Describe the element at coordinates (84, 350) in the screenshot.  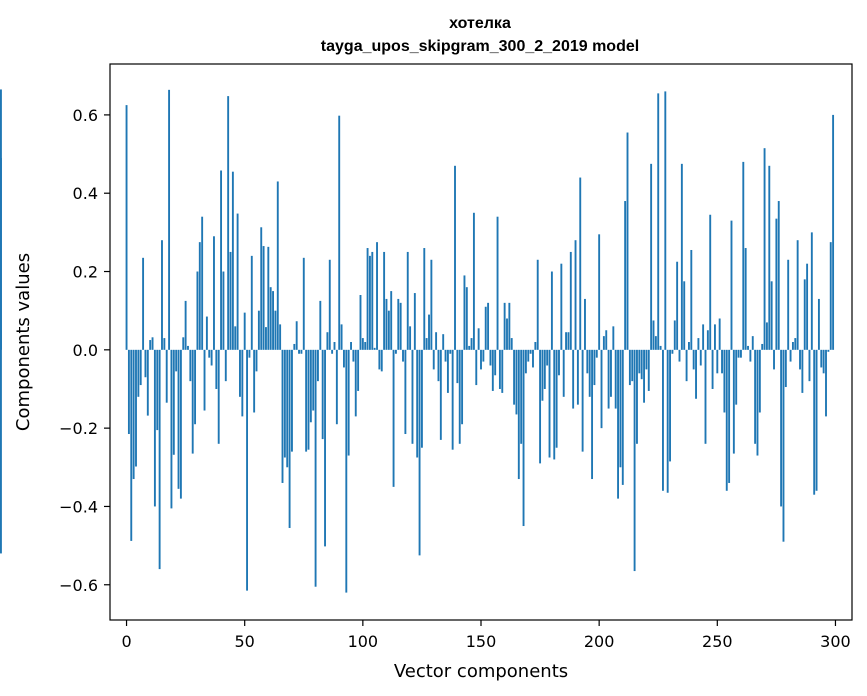
I see `y-axis: −0.6 −0.4 −0.2 0.0 0.2 0.4 0.6` at that location.